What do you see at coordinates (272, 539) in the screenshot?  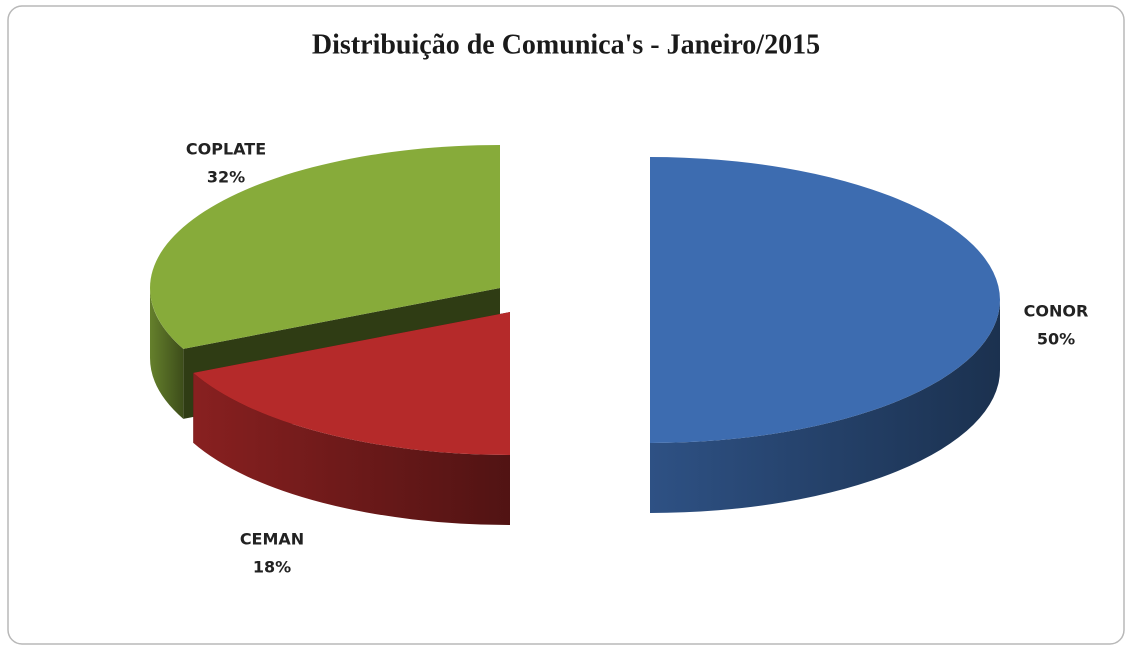 I see `slice-label: CEMAN` at bounding box center [272, 539].